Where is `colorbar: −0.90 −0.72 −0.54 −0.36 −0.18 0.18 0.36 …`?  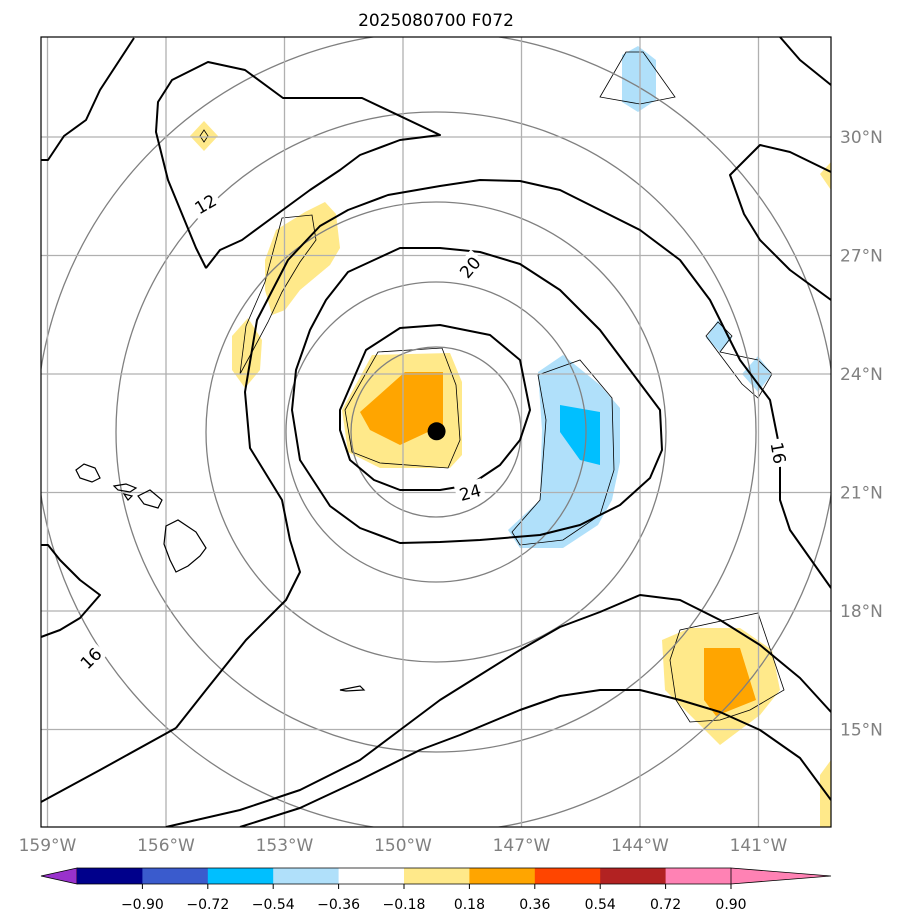
colorbar: −0.90 −0.72 −0.54 −0.36 −0.18 0.18 0.36 … is located at coordinates (436, 890).